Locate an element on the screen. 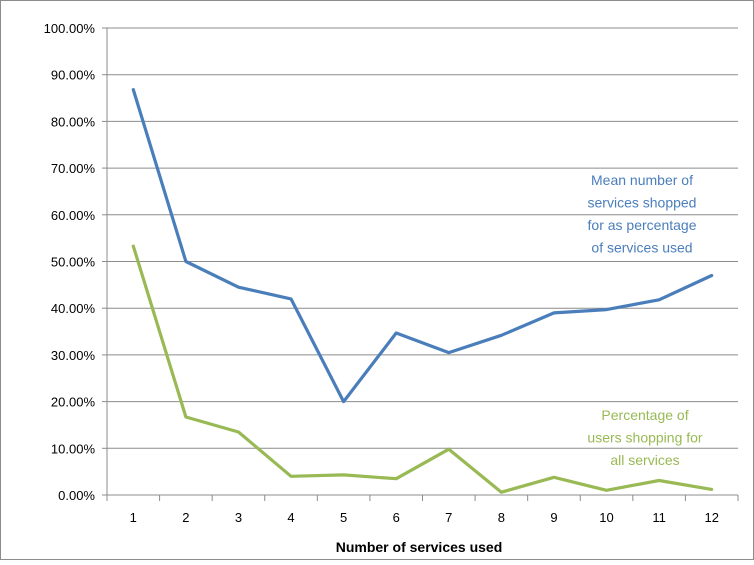 The height and width of the screenshot is (565, 754). y-tick-label: 60.00% is located at coordinates (73, 215).